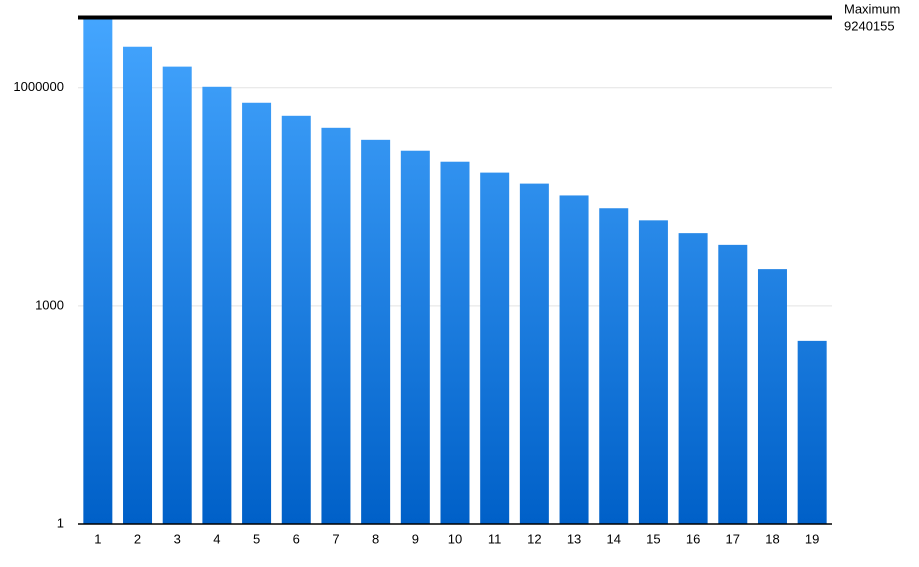 This screenshot has height=567, width=919. What do you see at coordinates (97, 538) in the screenshot?
I see `x-tick-label: 1` at bounding box center [97, 538].